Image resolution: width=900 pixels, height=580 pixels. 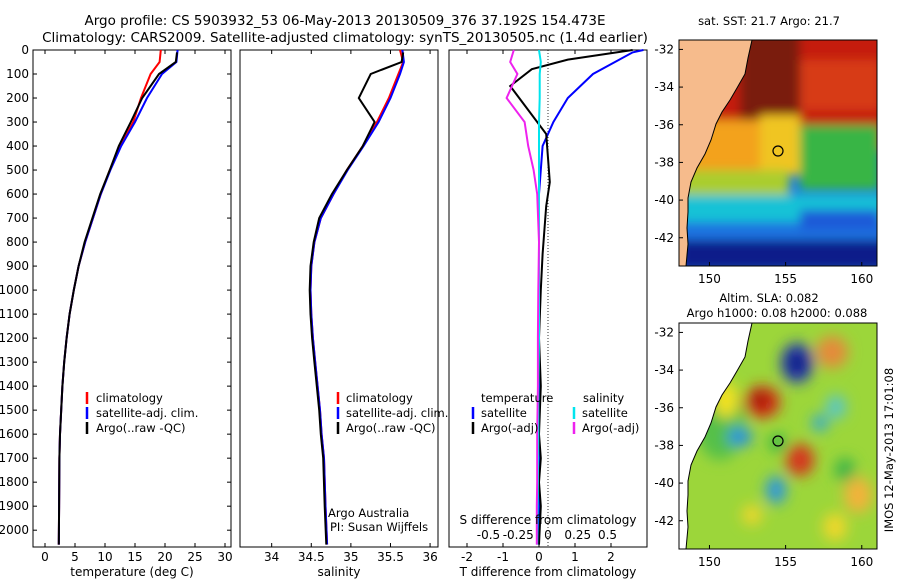 What do you see at coordinates (889, 450) in the screenshot?
I see `timestamp-label: IMOS 12-May-2013 17:01:08` at bounding box center [889, 450].